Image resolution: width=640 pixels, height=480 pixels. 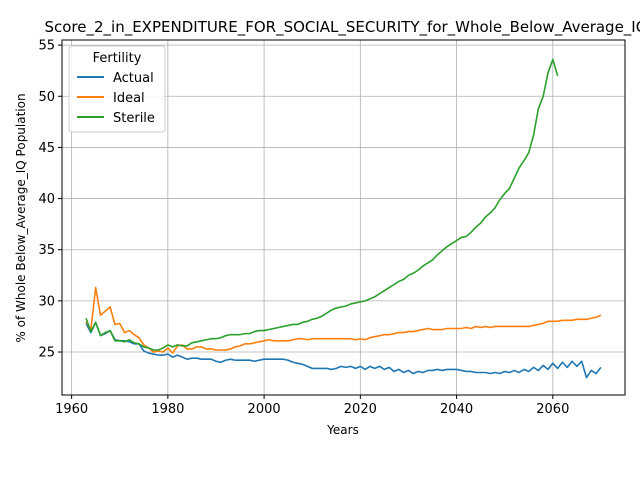 I want to click on y-tick-label: 35, so click(x=46, y=250).